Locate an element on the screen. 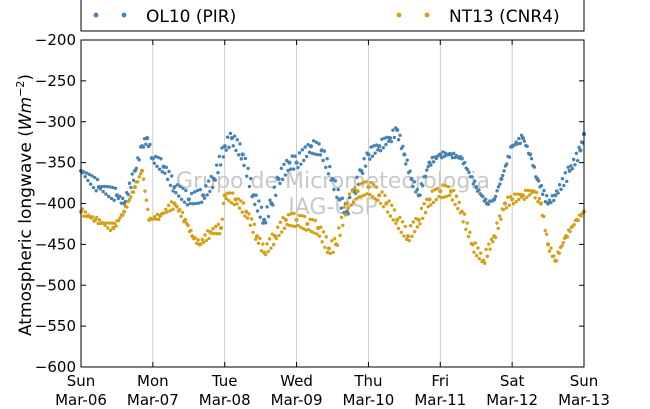  x-tick-label-day: Sun is located at coordinates (81, 381).